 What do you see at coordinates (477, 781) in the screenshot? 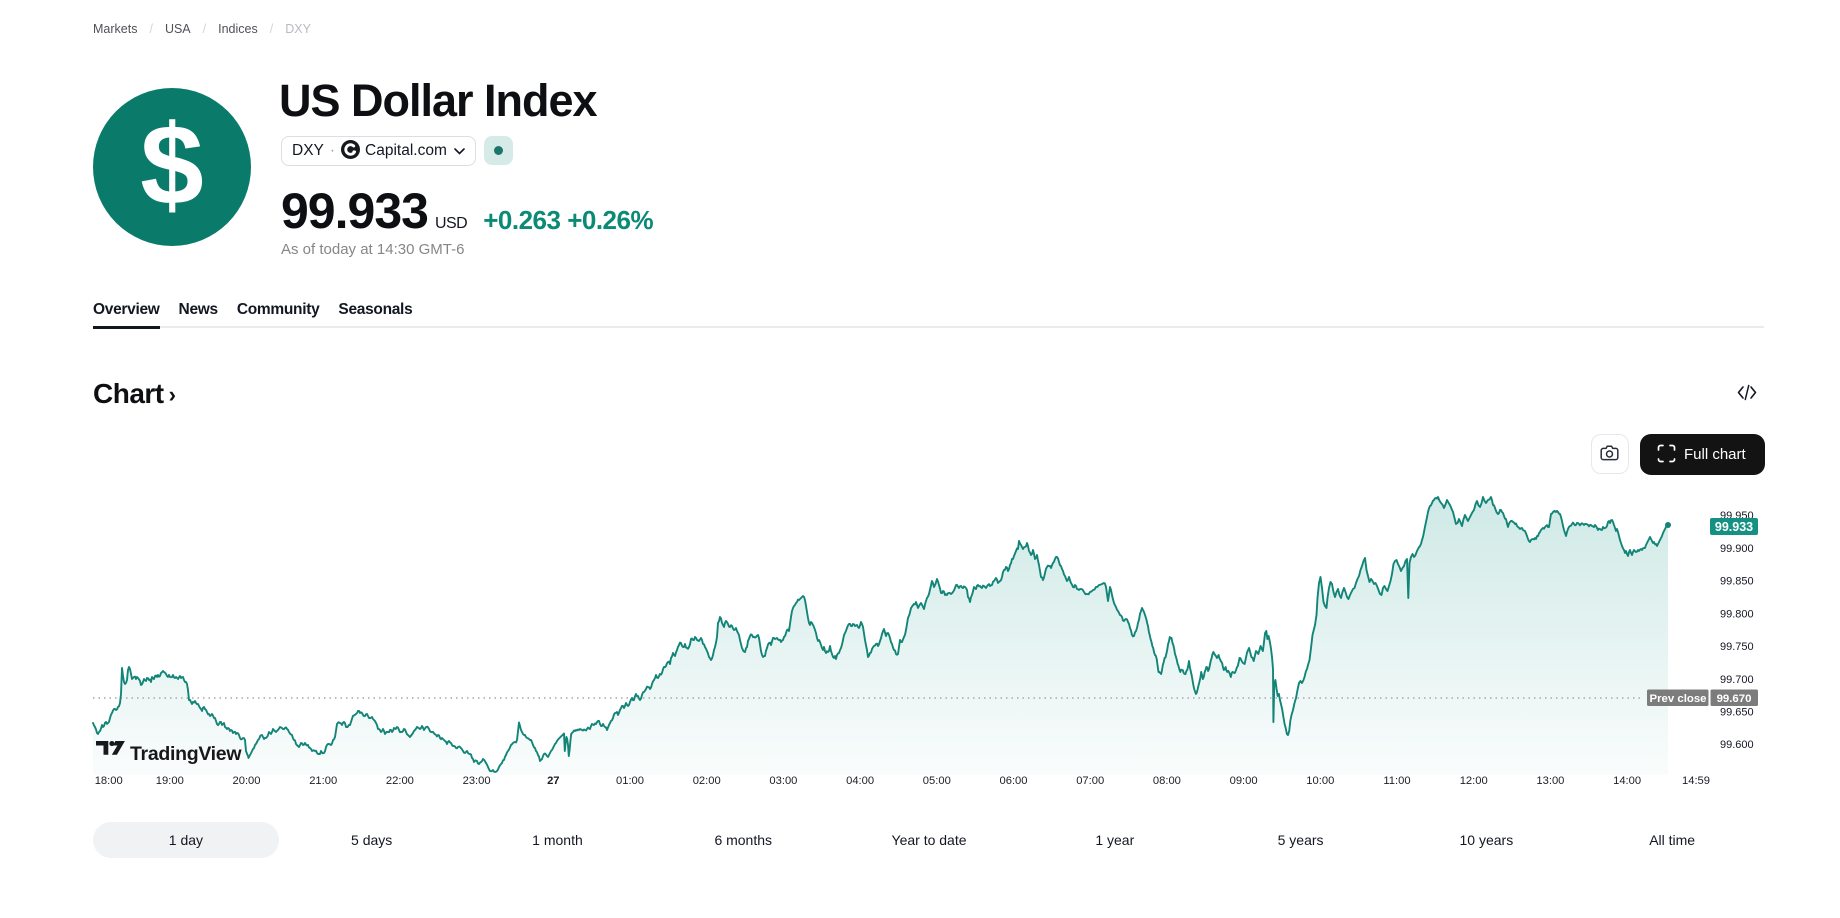
I see `svg-text: 23:00` at bounding box center [477, 781].